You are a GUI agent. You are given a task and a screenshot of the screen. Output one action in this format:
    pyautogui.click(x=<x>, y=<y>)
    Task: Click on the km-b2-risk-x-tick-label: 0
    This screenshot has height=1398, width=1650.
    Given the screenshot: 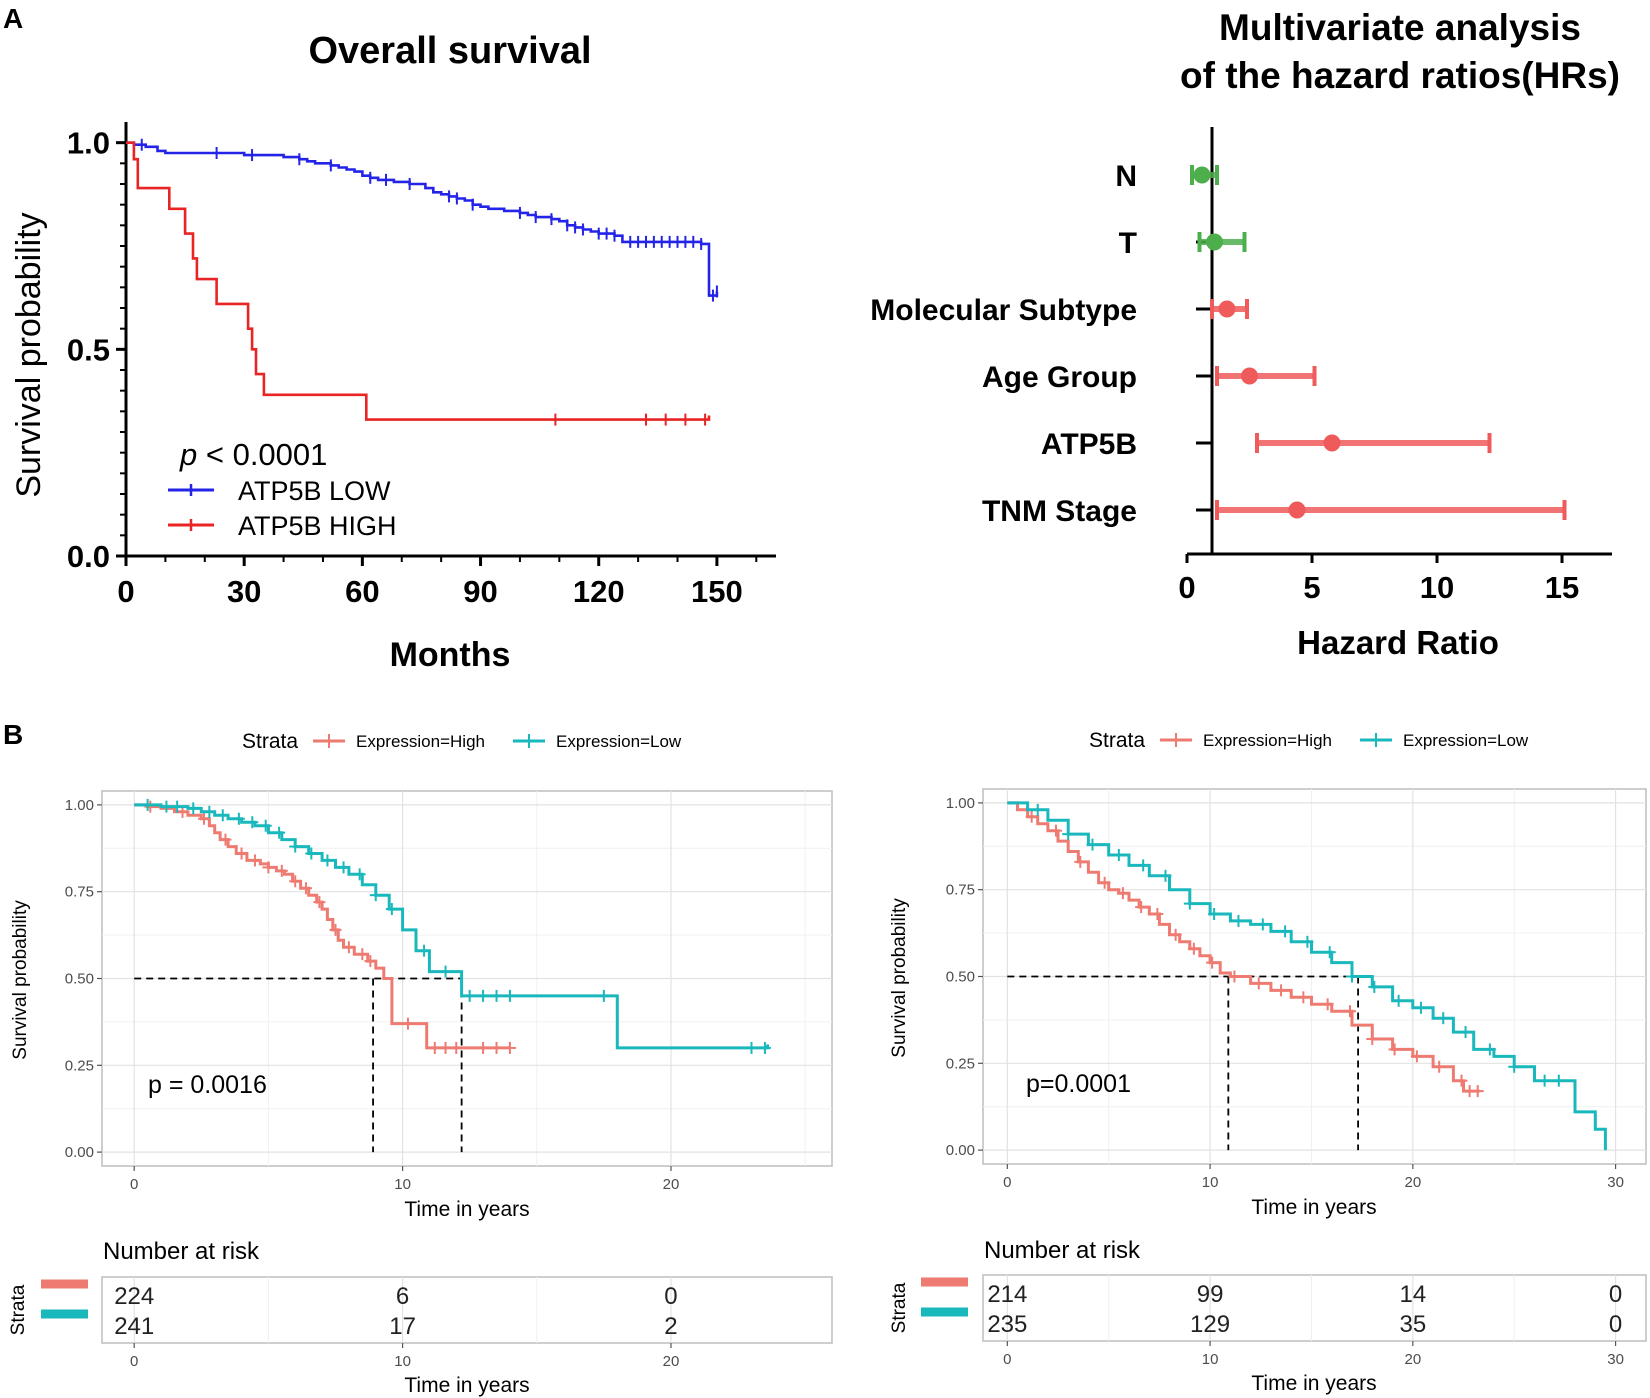 What is the action you would take?
    pyautogui.click(x=1007, y=1359)
    